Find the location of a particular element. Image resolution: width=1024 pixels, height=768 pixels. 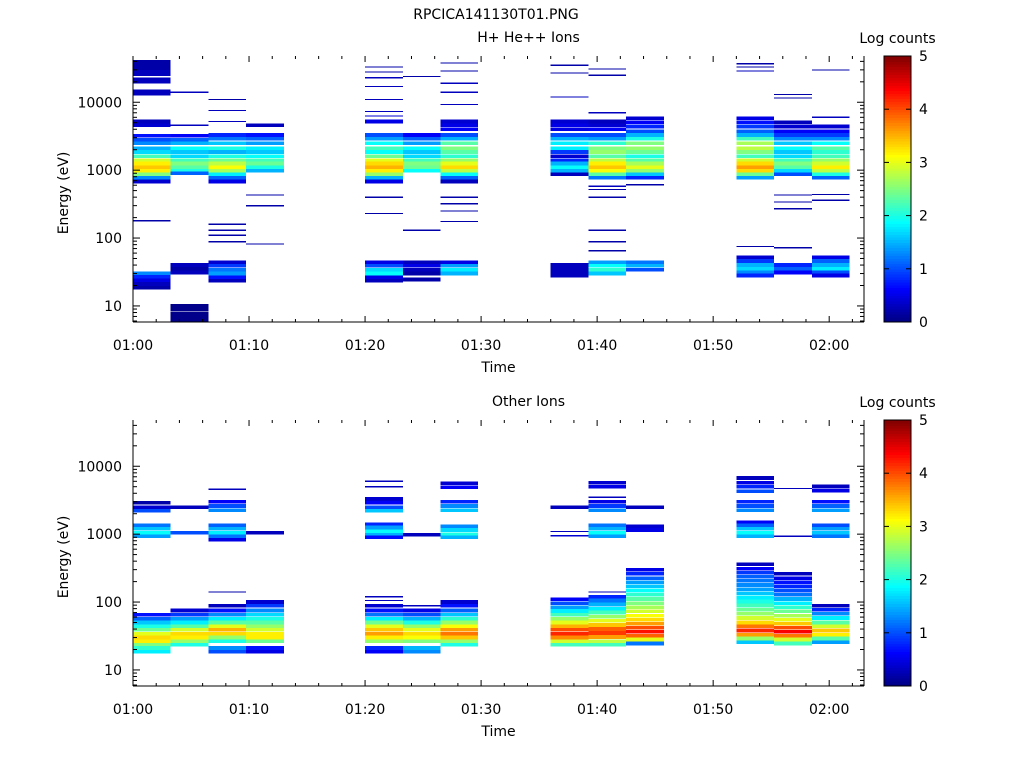

y-tick-label: 100 is located at coordinates (108, 239).